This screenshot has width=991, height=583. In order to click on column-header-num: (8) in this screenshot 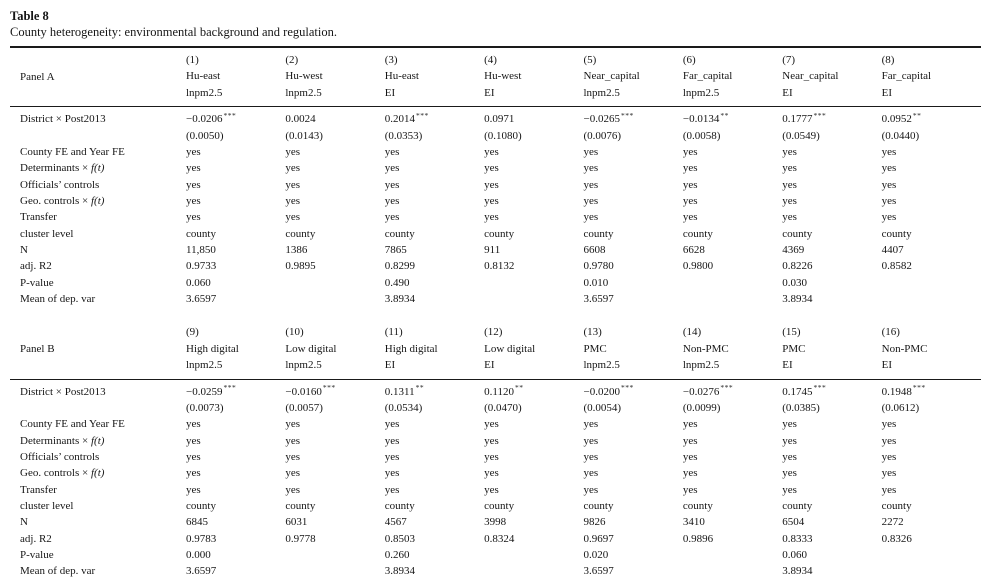, I will do `click(888, 60)`.